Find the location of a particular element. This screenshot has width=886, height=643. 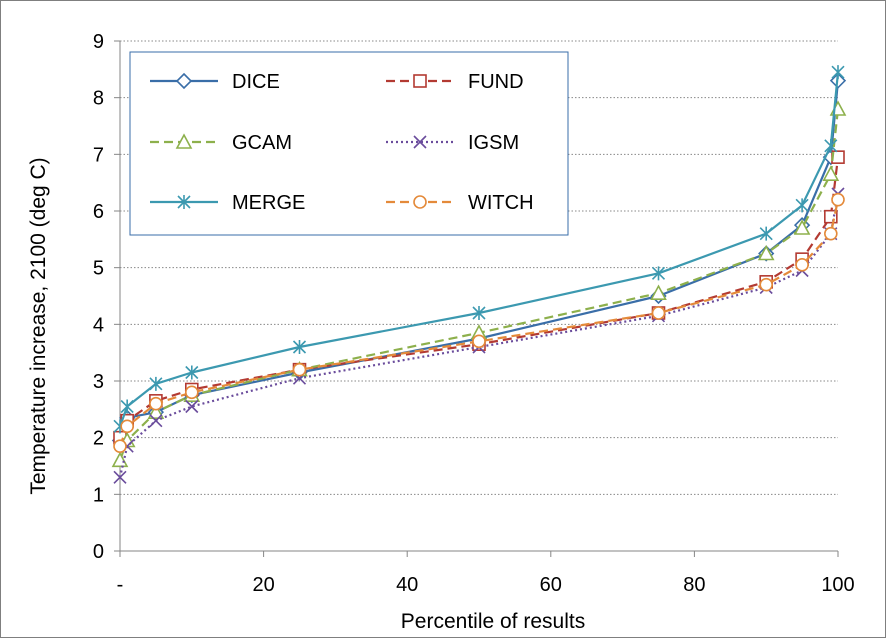

x-axis-title: Percentile of results is located at coordinates (493, 621).